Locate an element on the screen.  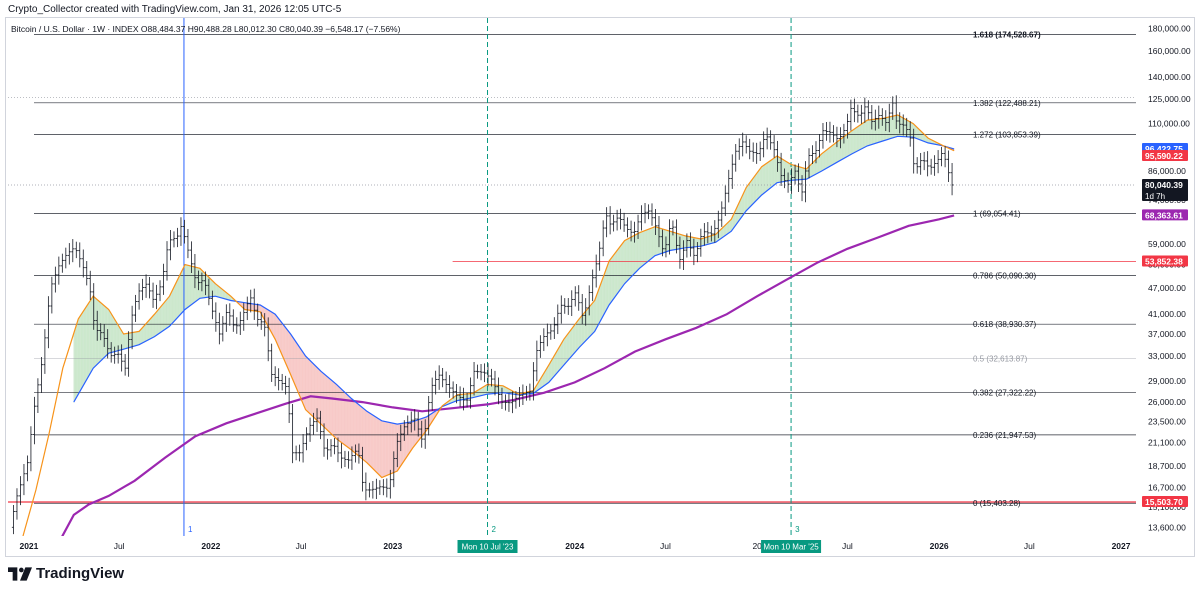
y-axis-tick-label: 29,000.00 is located at coordinates (1167, 381).